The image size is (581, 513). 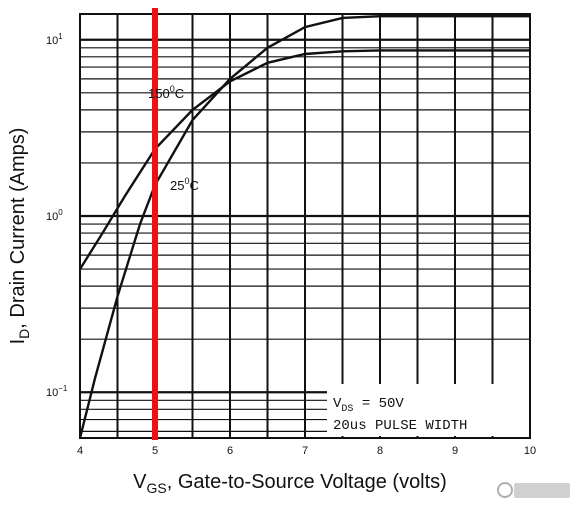 I want to click on y-axis-label: ID, Drain Current (Amps), so click(x=19, y=236).